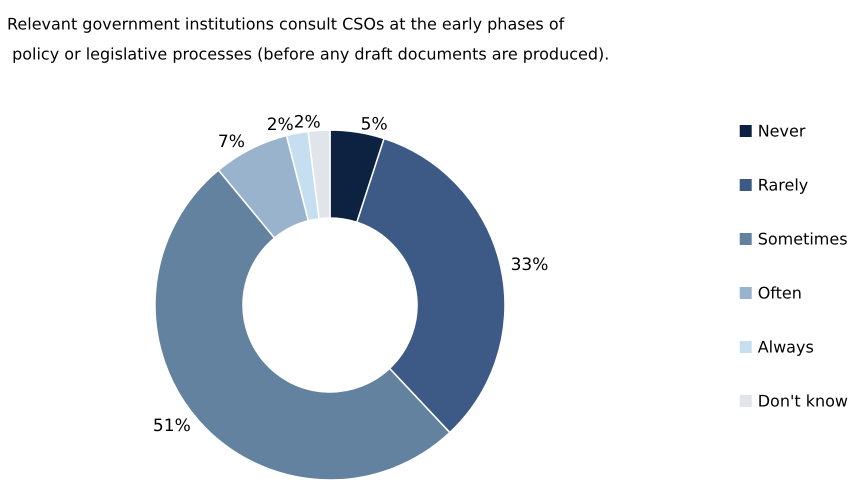 The width and height of the screenshot is (857, 486). I want to click on legend-label: Never, so click(782, 131).